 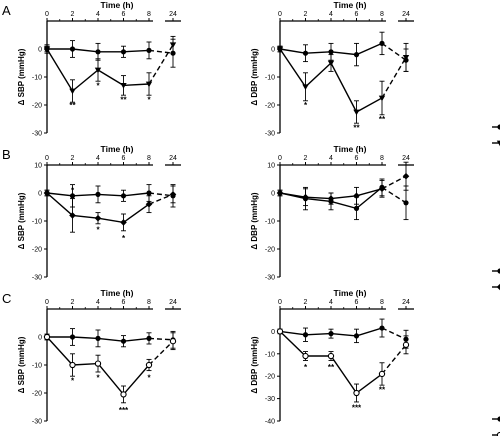 I want to click on panel-label-a: A, so click(x=6, y=10).